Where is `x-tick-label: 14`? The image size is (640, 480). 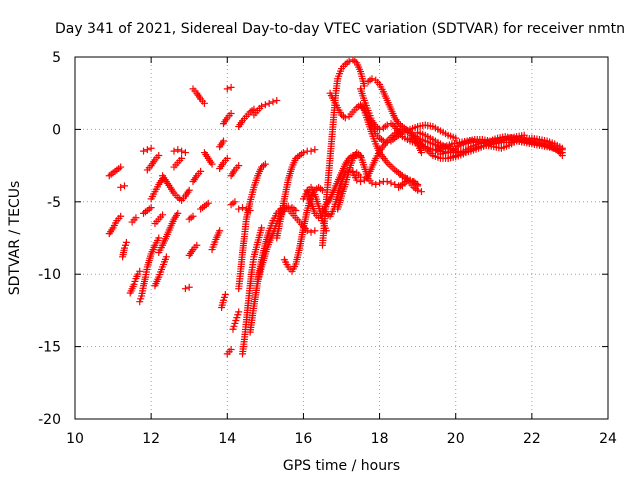
x-tick-label: 14 is located at coordinates (227, 439).